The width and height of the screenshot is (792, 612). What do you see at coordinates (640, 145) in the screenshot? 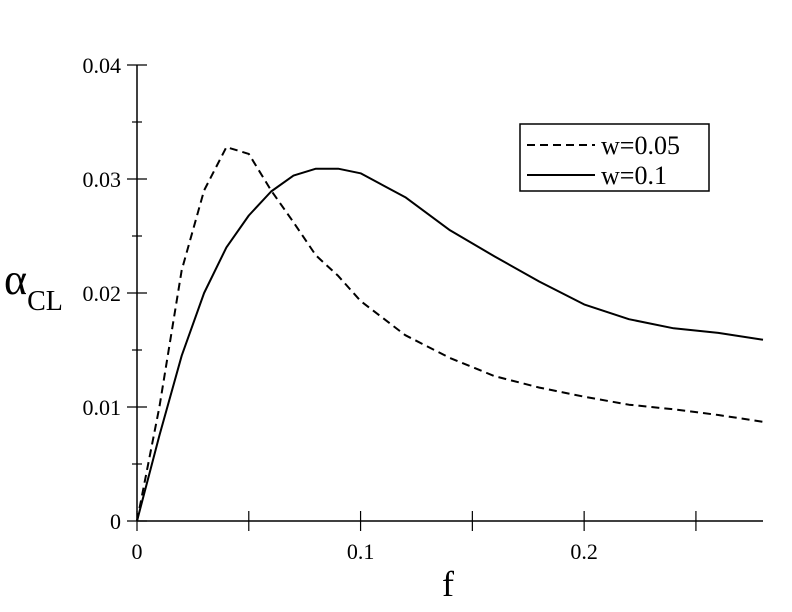
I see `legend-label-w005: w=0.05` at bounding box center [640, 145].